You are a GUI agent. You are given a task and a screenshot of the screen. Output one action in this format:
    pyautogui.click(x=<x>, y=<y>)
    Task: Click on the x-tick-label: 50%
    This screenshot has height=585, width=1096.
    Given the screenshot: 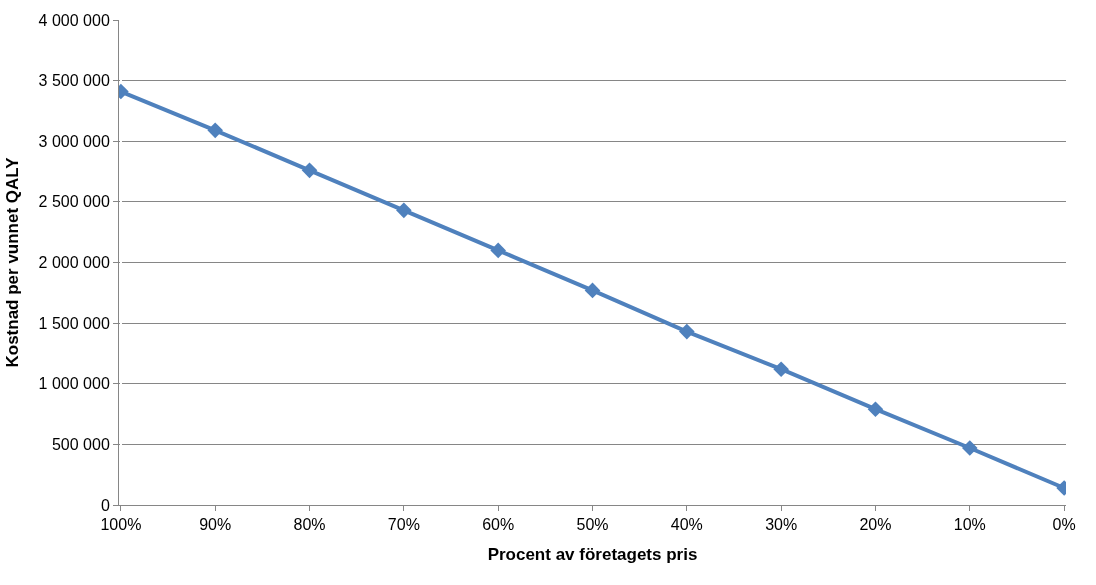 What is the action you would take?
    pyautogui.click(x=592, y=525)
    